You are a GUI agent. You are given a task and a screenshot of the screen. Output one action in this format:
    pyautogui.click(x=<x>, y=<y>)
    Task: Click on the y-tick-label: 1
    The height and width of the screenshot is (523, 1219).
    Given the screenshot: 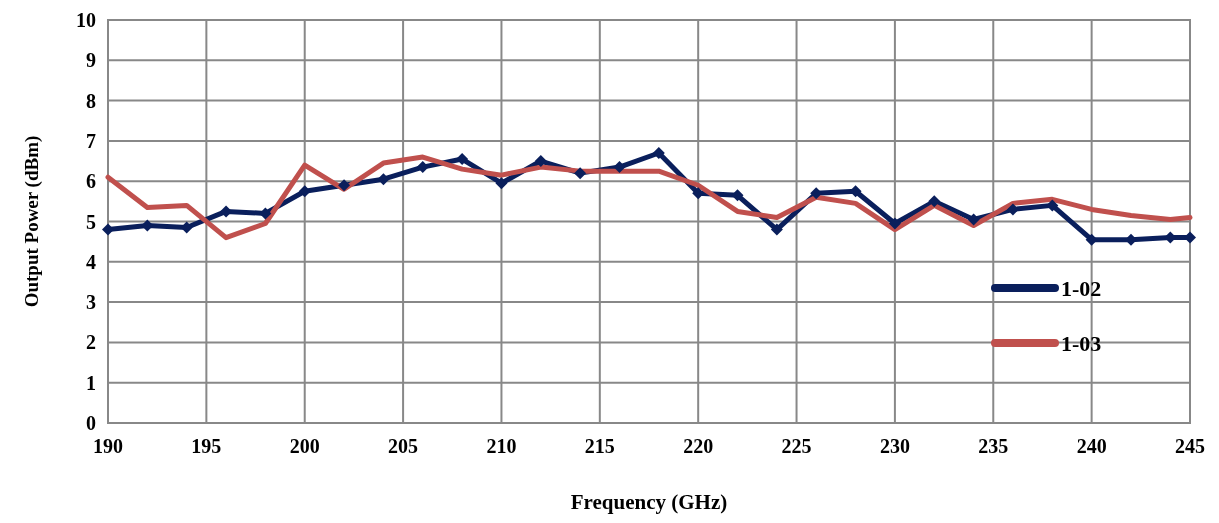 What is the action you would take?
    pyautogui.click(x=91, y=382)
    